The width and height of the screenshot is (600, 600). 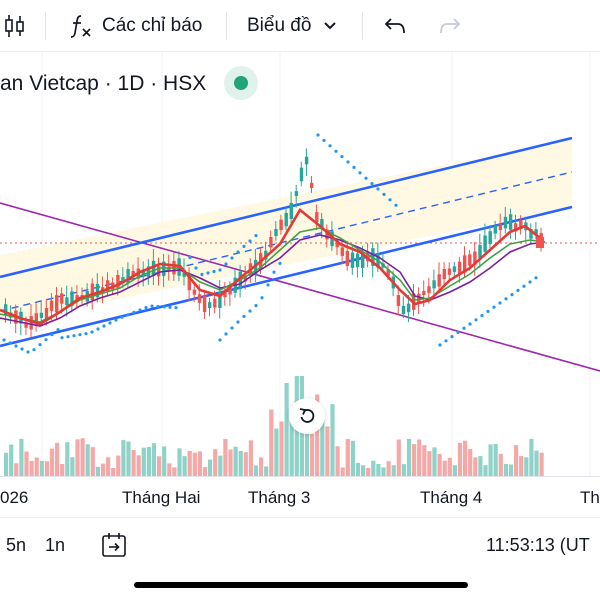 What do you see at coordinates (538, 544) in the screenshot?
I see `clock-timezone: 11:53:13 (UT` at bounding box center [538, 544].